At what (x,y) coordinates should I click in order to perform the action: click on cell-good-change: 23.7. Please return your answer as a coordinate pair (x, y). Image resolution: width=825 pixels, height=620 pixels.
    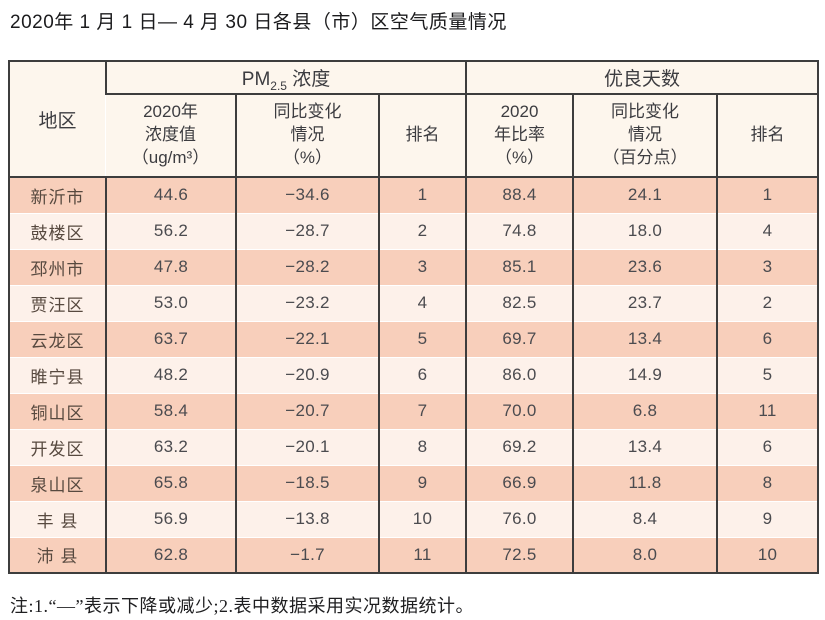
    Looking at the image, I should click on (645, 303).